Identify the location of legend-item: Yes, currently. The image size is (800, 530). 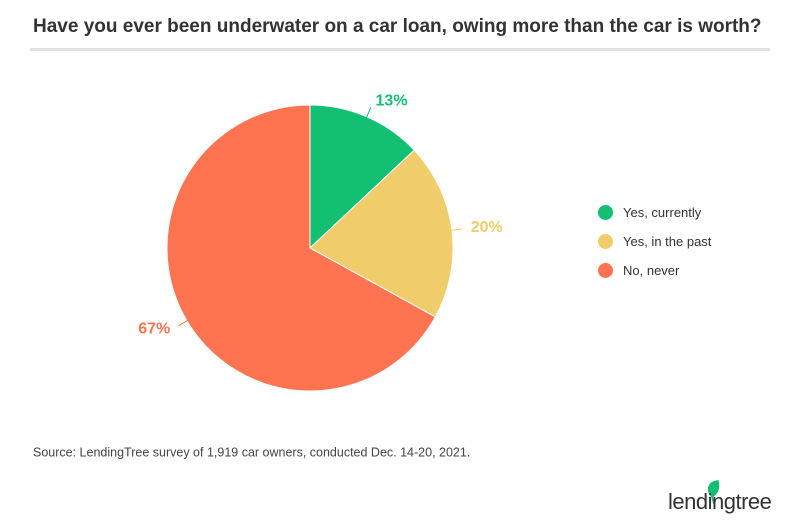
(658, 212).